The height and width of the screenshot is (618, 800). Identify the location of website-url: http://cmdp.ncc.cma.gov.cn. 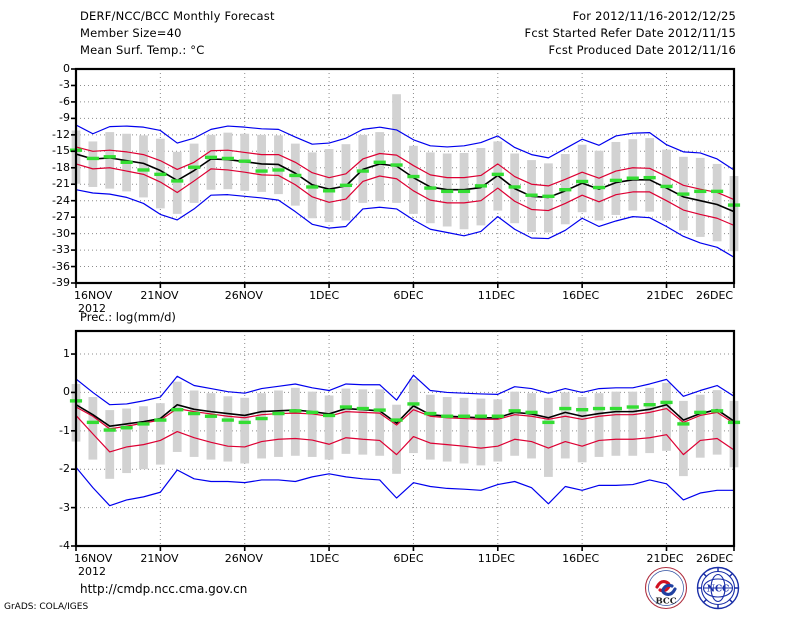
(164, 589).